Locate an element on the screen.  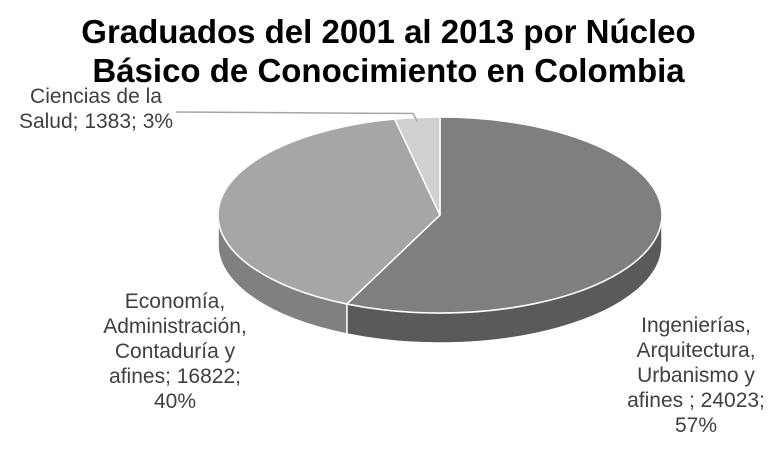
slice-label-0-line-0: Ingenierías, is located at coordinates (696, 325).